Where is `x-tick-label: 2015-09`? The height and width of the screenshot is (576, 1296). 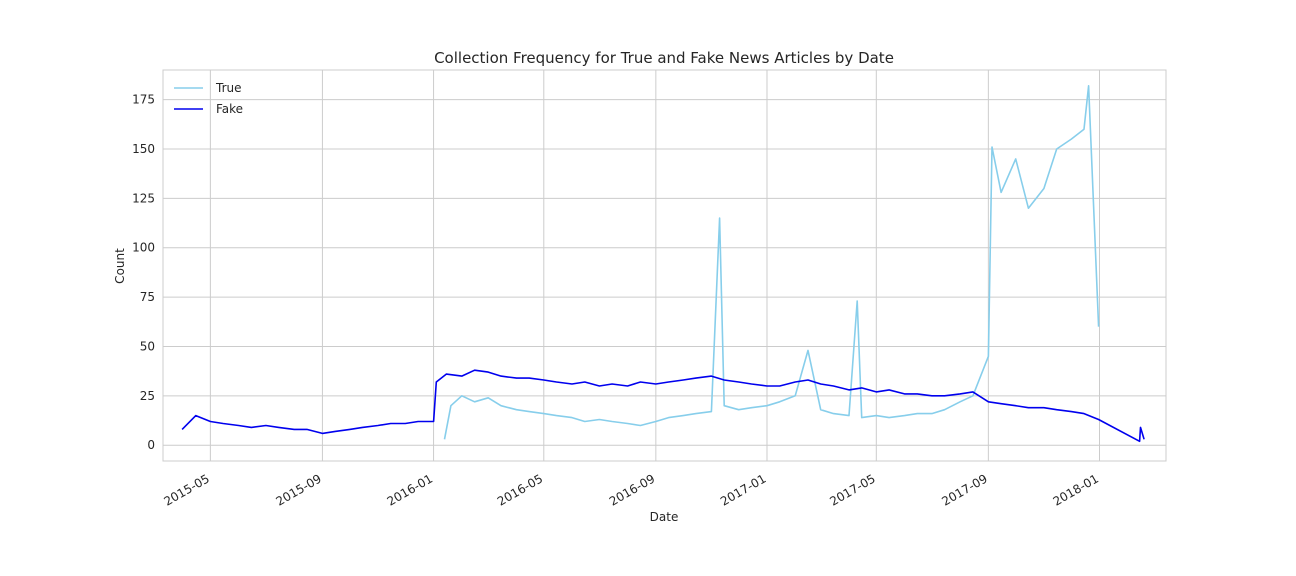
x-tick-label: 2015-09 is located at coordinates (299, 489).